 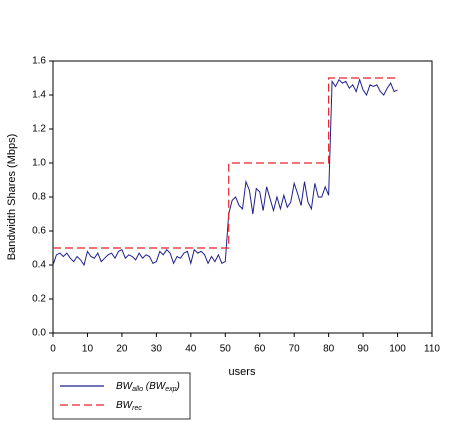 What do you see at coordinates (39, 61) in the screenshot?
I see `y-tick-label: 1.6` at bounding box center [39, 61].